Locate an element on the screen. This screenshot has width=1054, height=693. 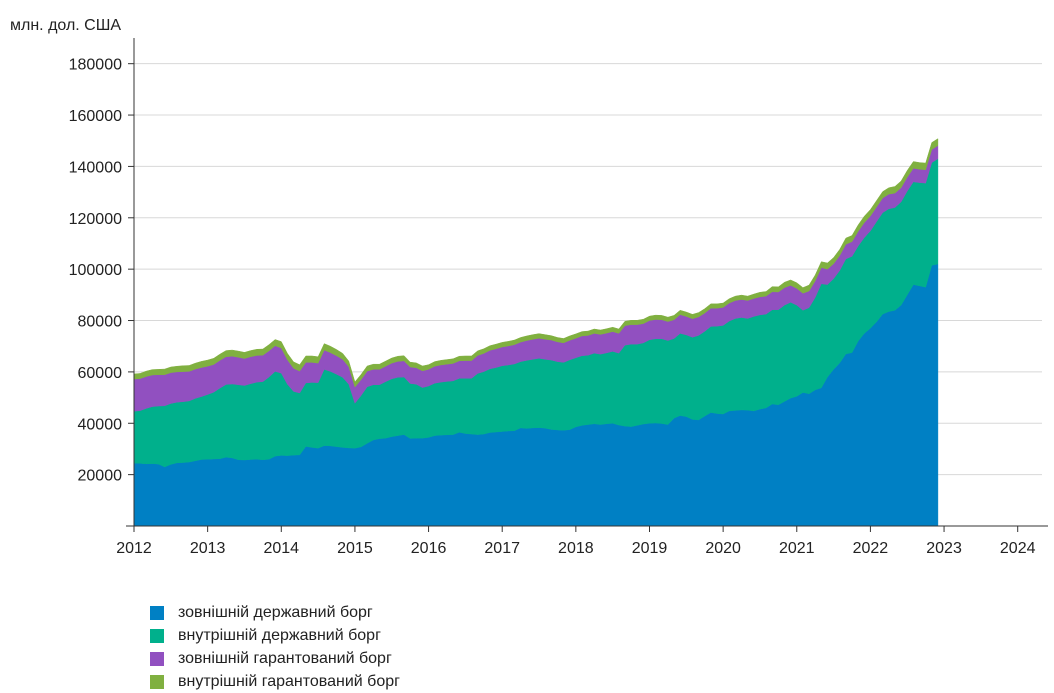
legend-item-internal-state-debt: внутрішній державний борг is located at coordinates (275, 635).